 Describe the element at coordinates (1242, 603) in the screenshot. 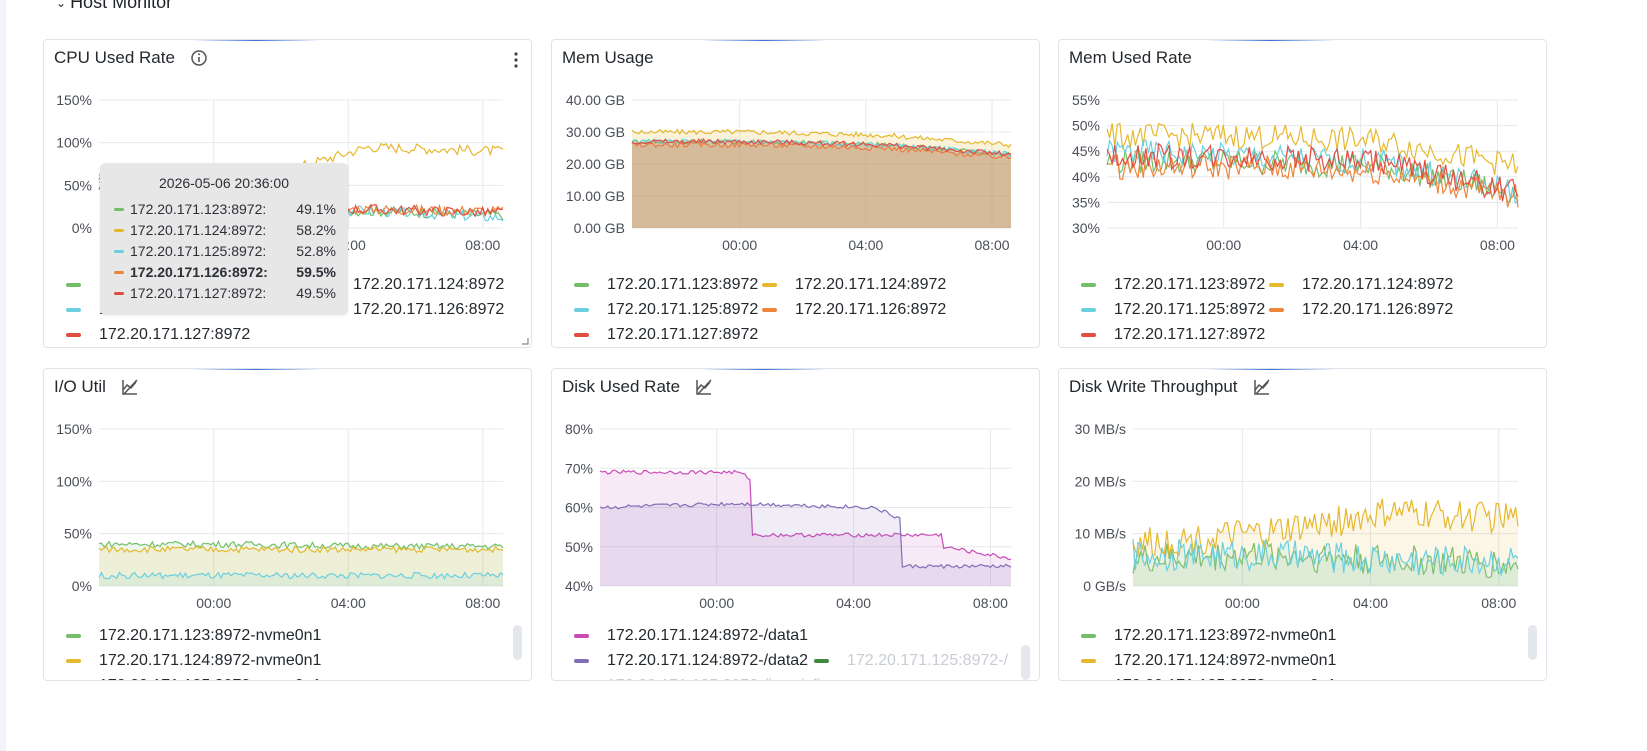

I see `x-tick-label: 00:00` at that location.